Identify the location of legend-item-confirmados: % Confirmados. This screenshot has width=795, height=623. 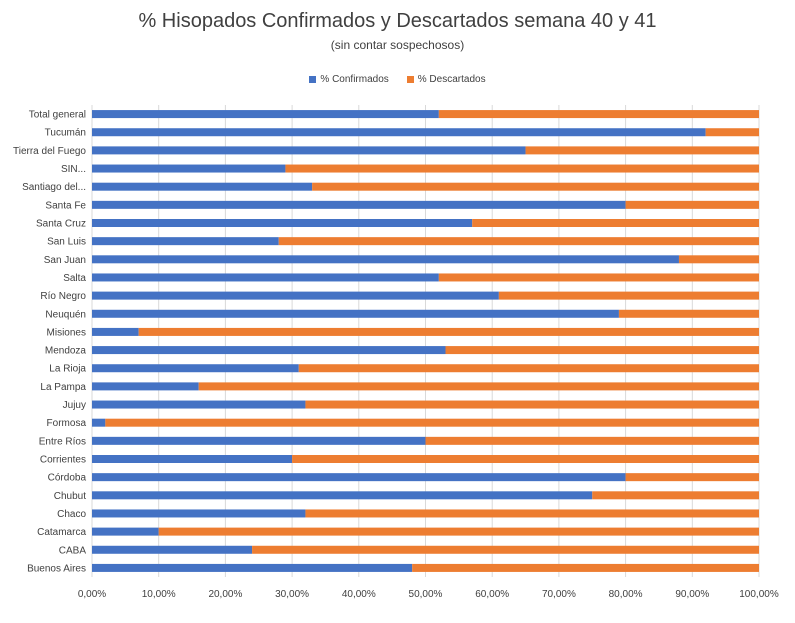
(349, 79).